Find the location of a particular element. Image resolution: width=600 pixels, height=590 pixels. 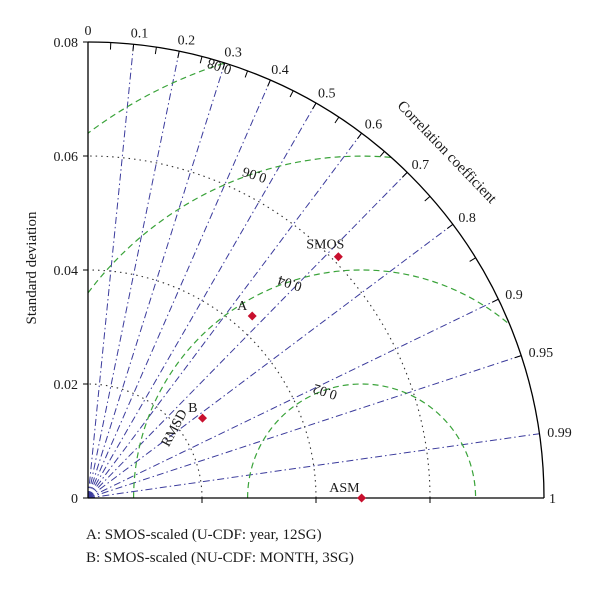

std-tick-label-y: 0.04 is located at coordinates (66, 271).